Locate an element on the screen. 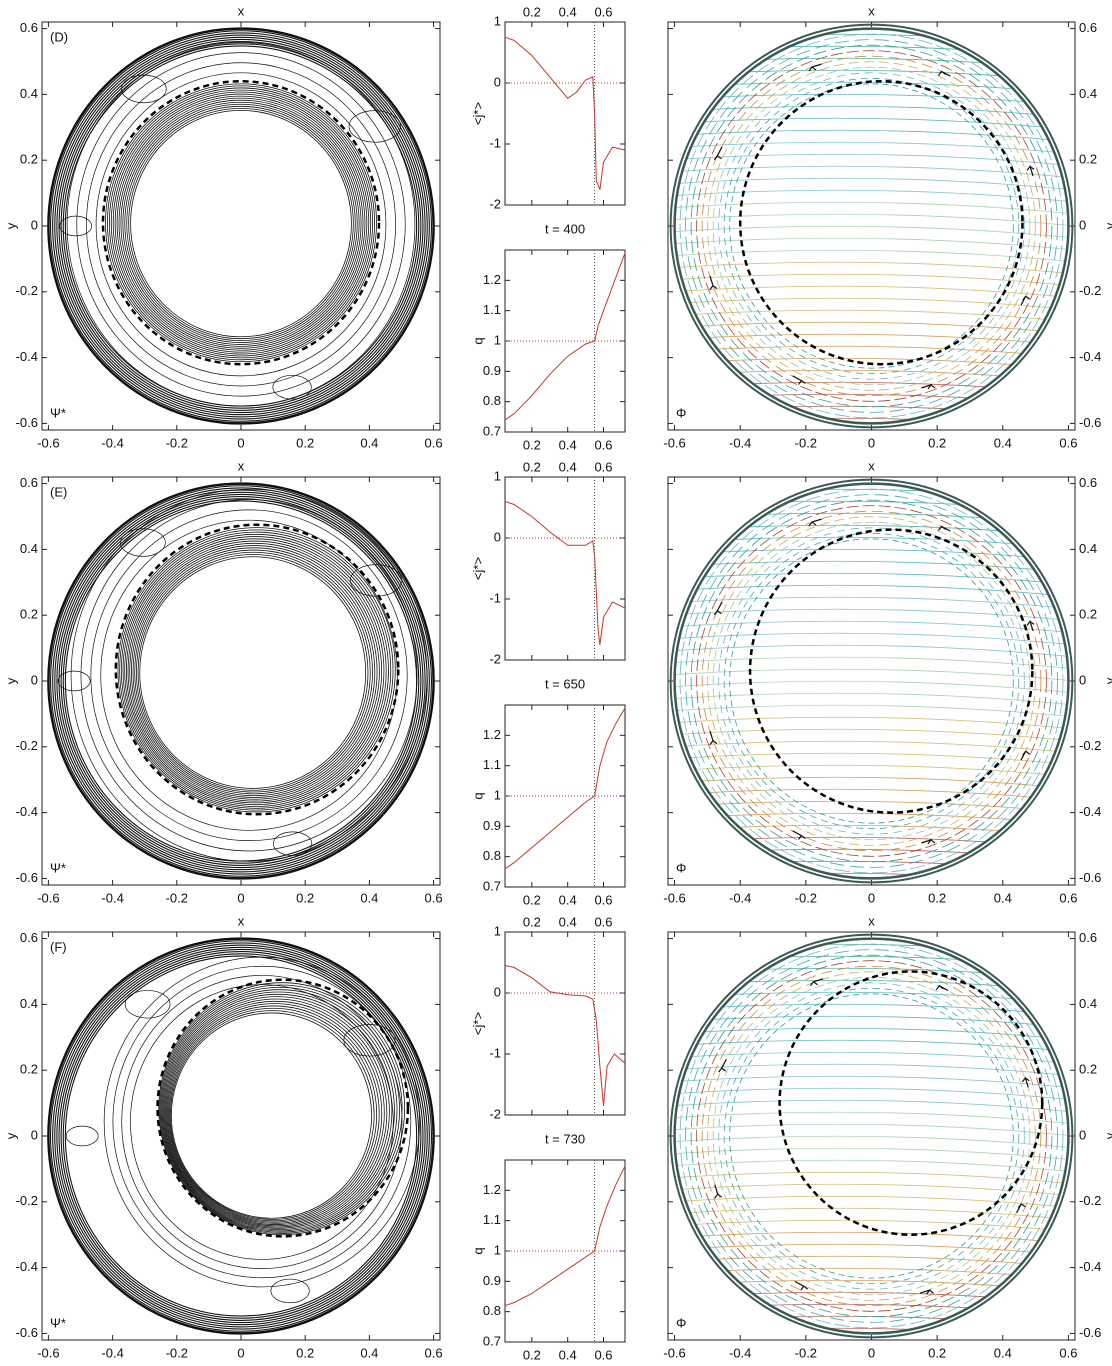 The height and width of the screenshot is (1366, 1112). panel: 0.2 0.4 0.6 0.7 0.8 0.9 1 1.1 1.2 q t = 650 is located at coordinates (548, 791).